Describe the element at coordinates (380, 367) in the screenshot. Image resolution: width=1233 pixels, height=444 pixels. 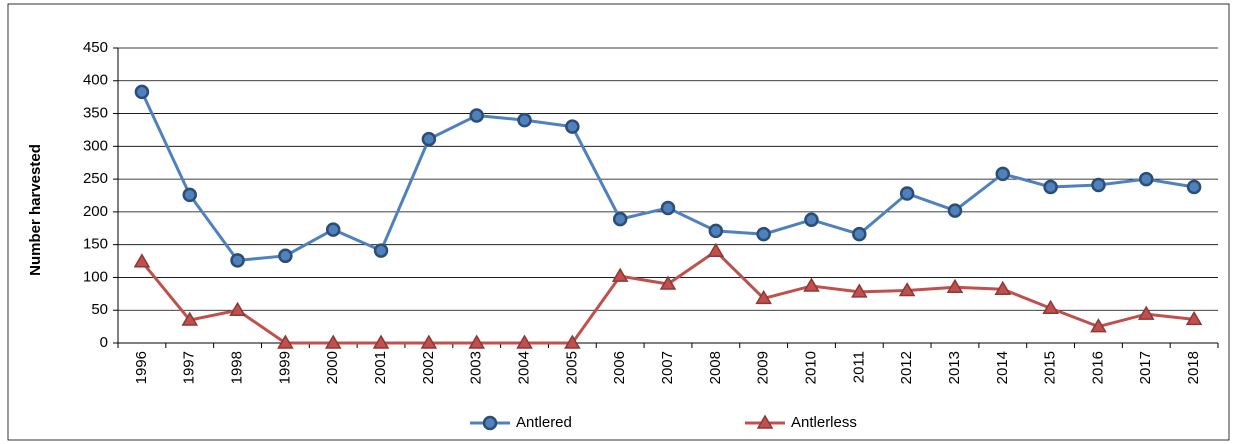
I see `x-tick-label: 2001` at that location.